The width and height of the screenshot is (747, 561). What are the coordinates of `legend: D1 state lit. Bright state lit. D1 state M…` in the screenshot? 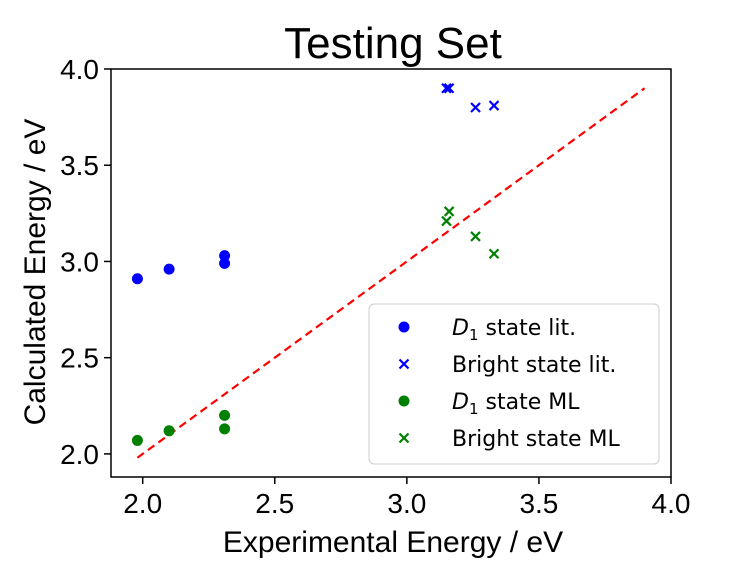 It's located at (514, 384).